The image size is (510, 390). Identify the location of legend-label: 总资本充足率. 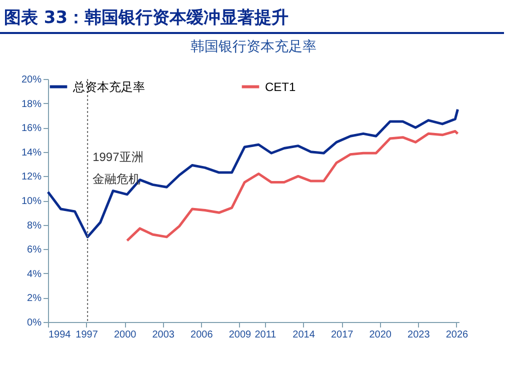
(108, 87).